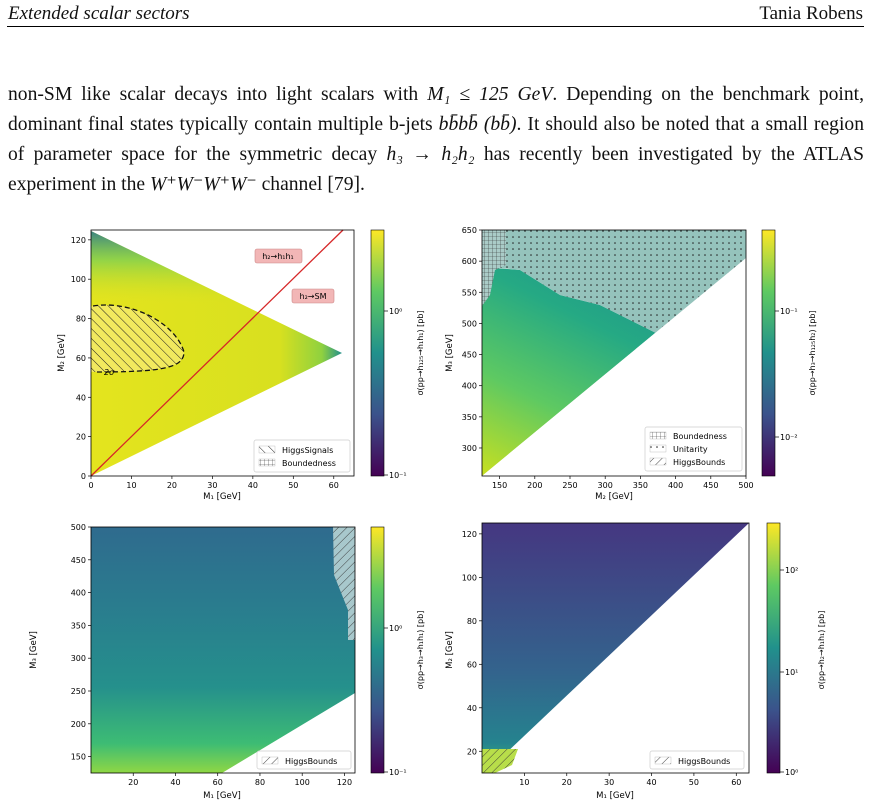  What do you see at coordinates (710, 485) in the screenshot?
I see `x-tick-label: 450` at bounding box center [710, 485].